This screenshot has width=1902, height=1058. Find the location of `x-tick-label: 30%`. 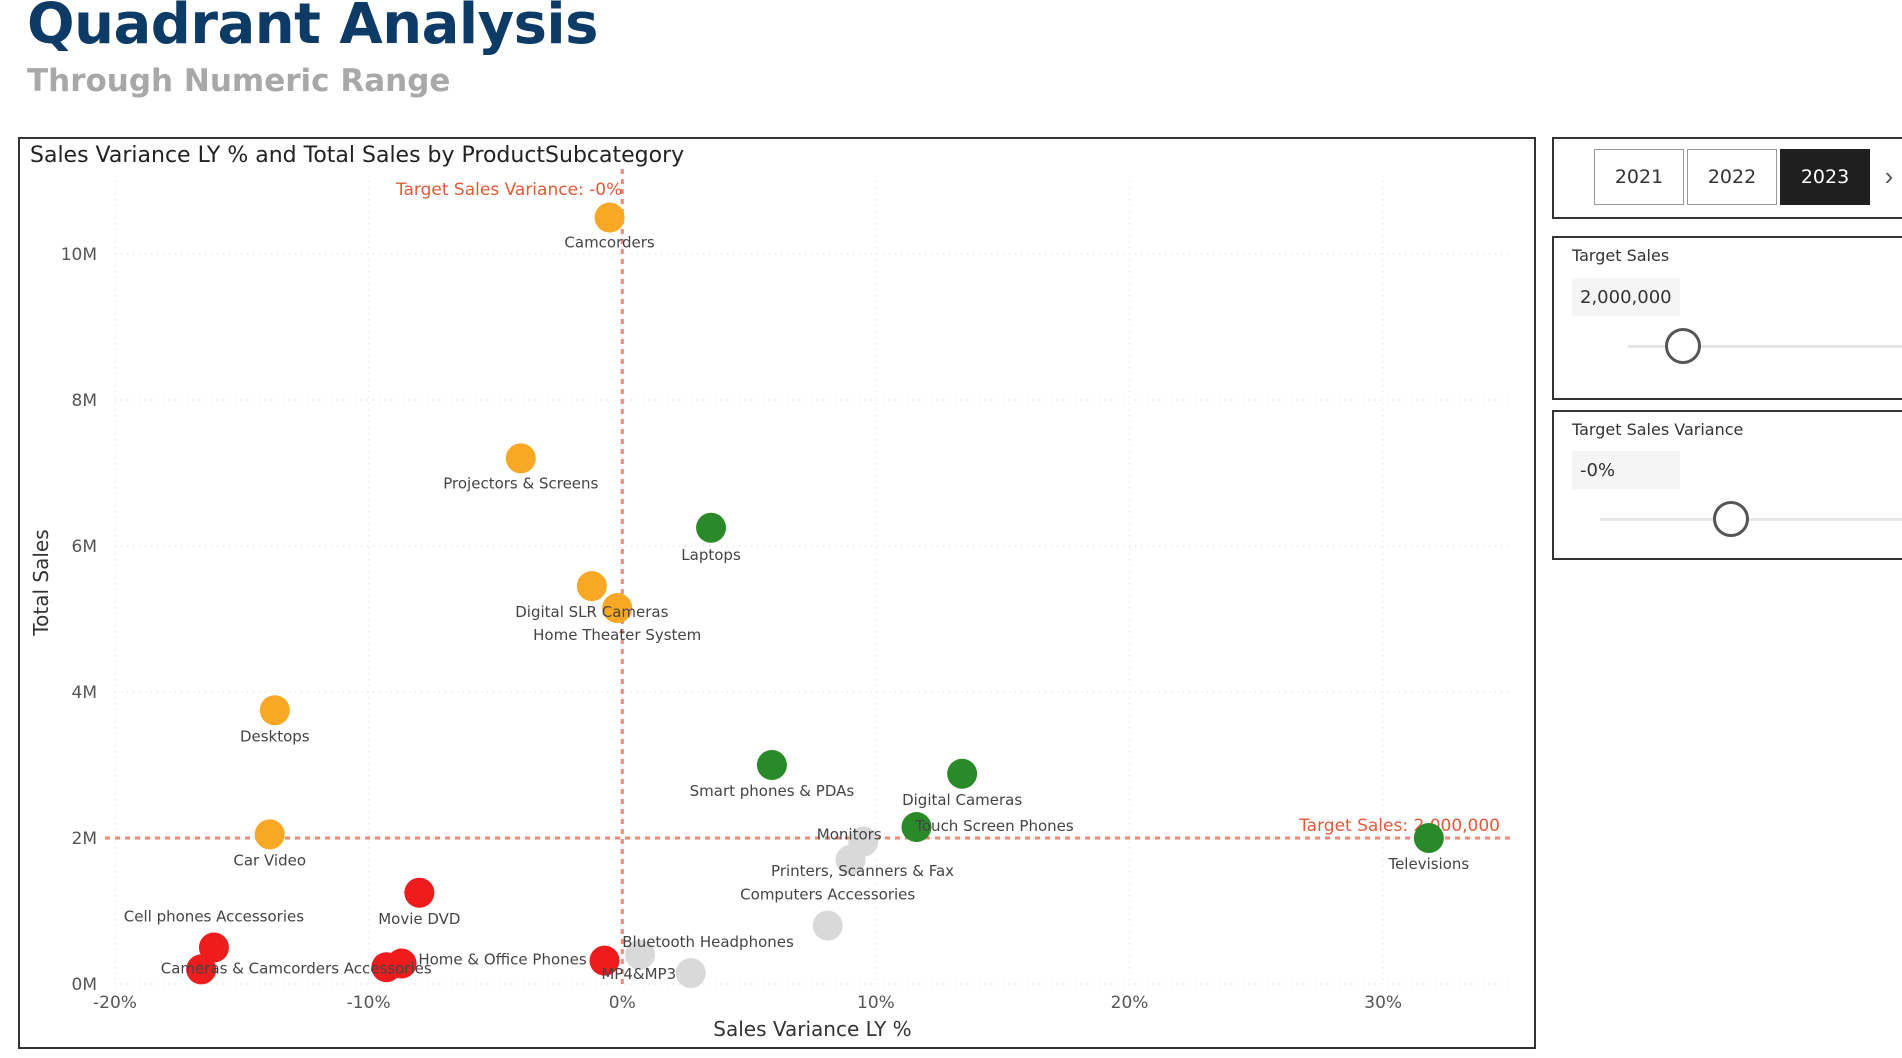

x-tick-label: 30% is located at coordinates (1383, 1003).